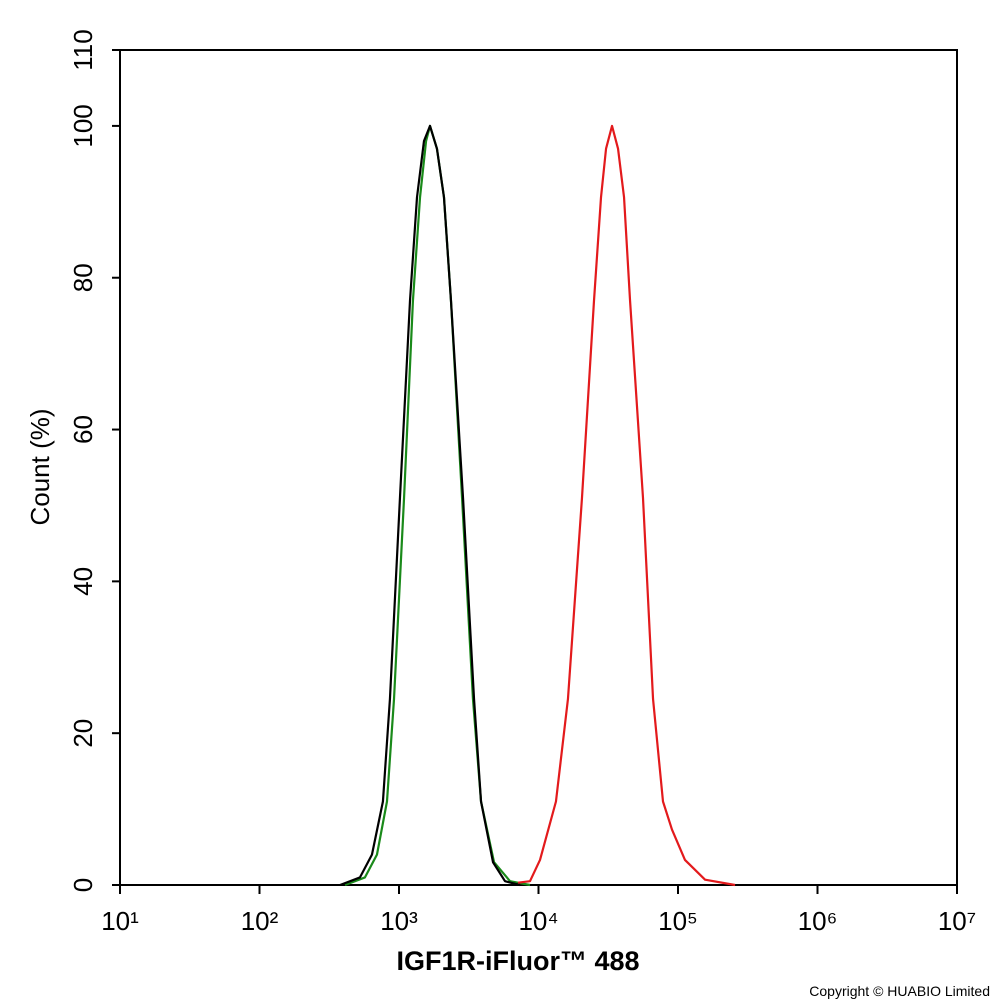 The image size is (994, 1007). I want to click on x-tick-label: 10⁷, so click(957, 921).